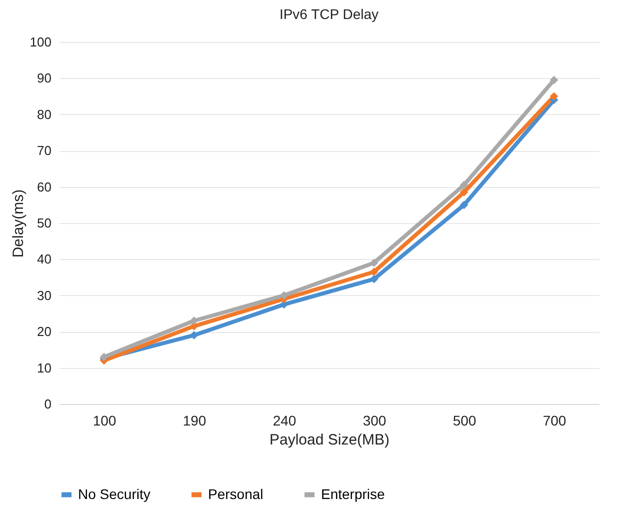  What do you see at coordinates (44, 114) in the screenshot?
I see `y-tick-label: 80` at bounding box center [44, 114].